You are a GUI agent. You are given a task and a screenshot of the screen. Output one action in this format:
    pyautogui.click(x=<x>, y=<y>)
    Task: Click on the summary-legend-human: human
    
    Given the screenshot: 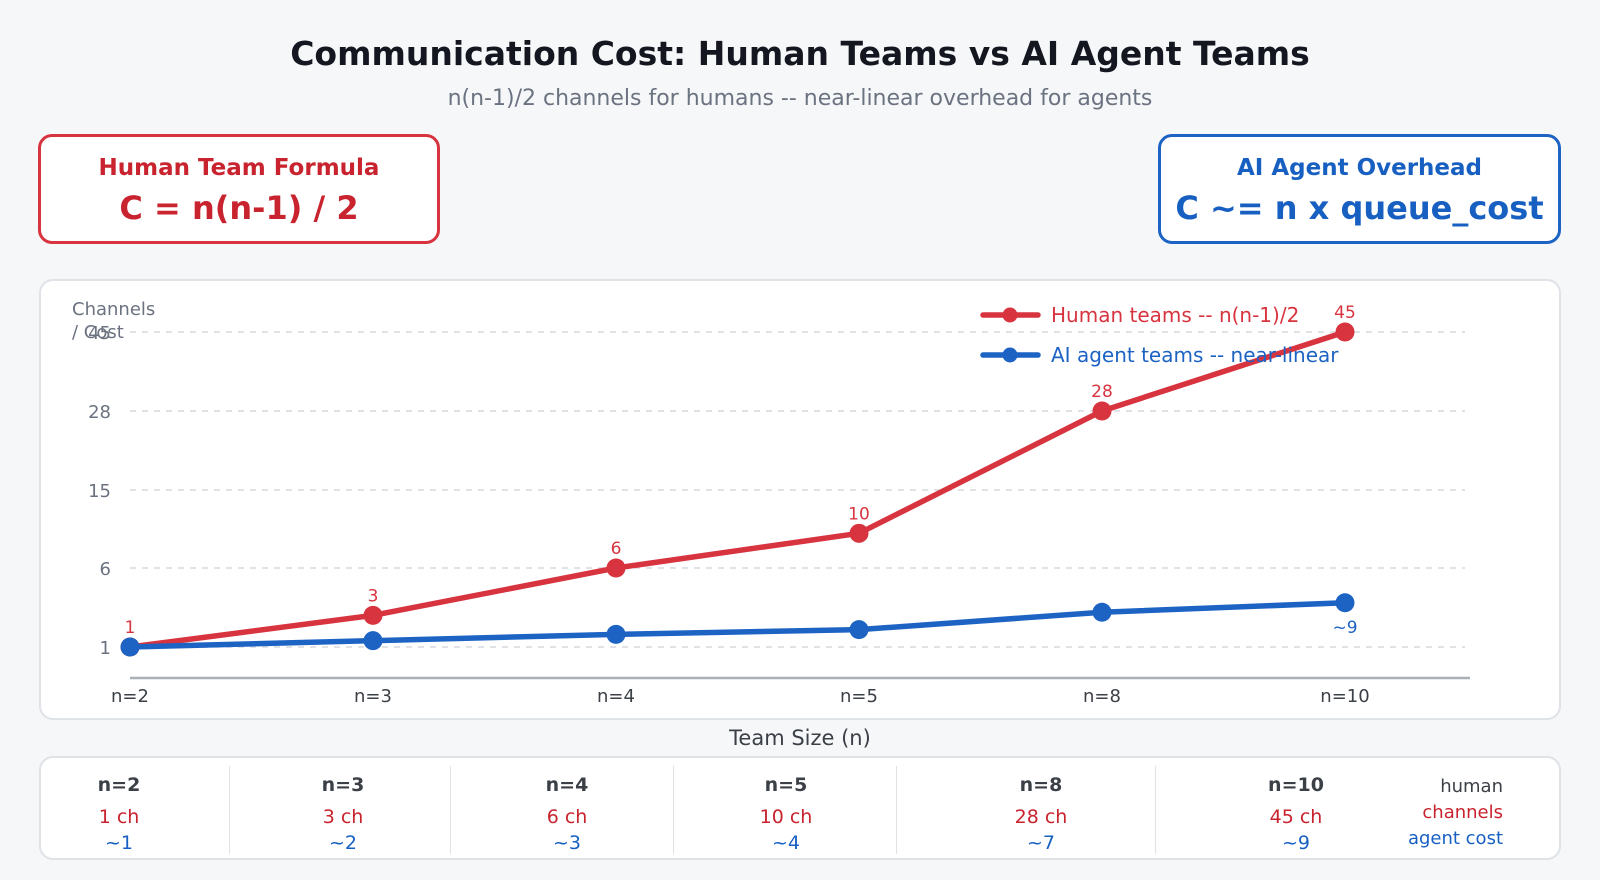 What is the action you would take?
    pyautogui.click(x=1471, y=786)
    